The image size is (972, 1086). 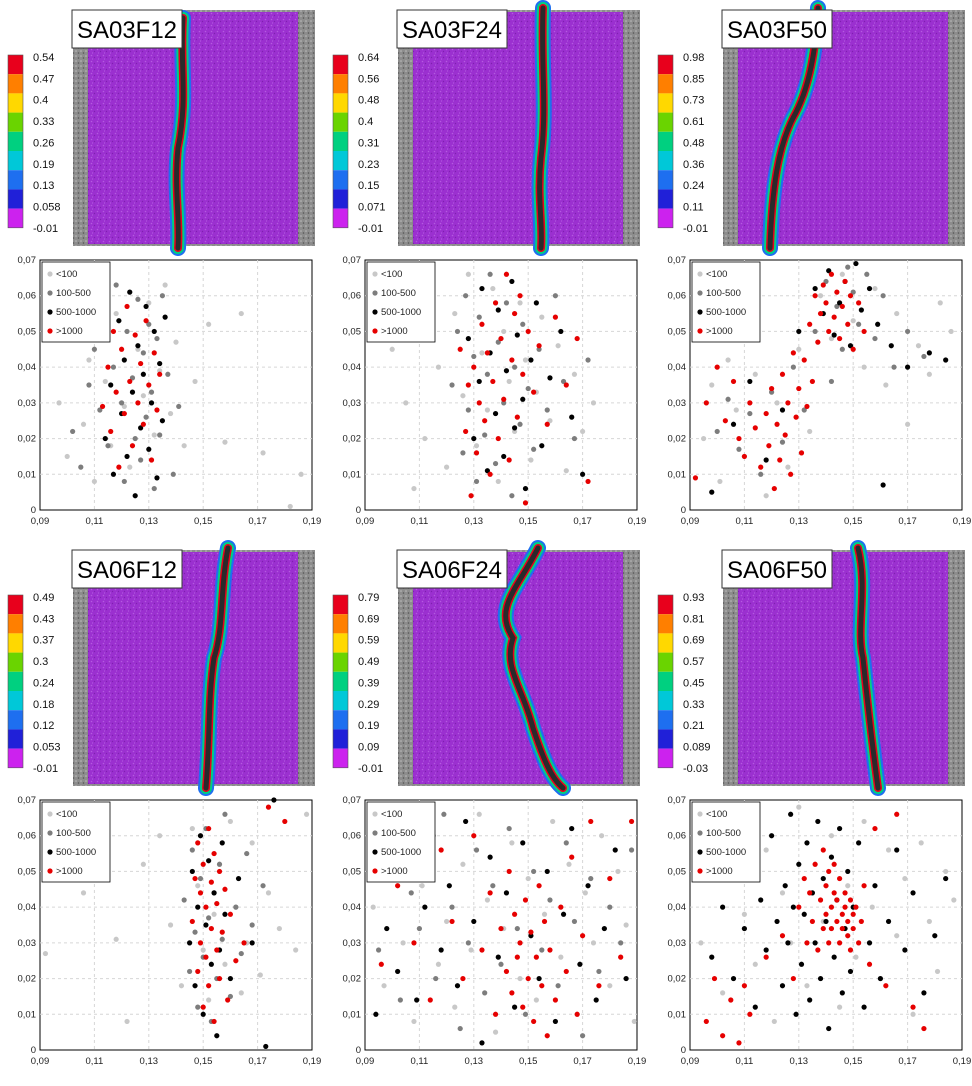 I want to click on panel-title: SA06F12, so click(x=127, y=569).